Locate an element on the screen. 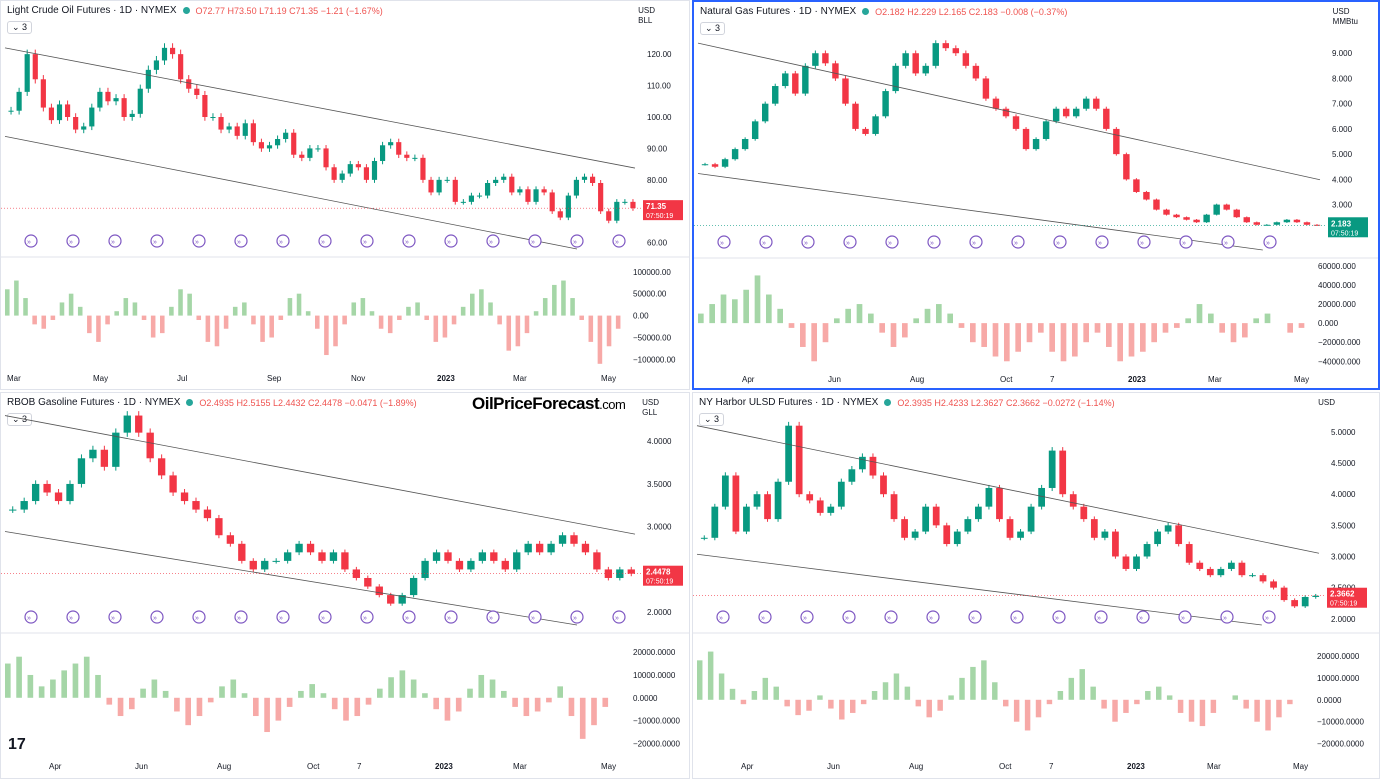  currency-unit: USD is located at coordinates (1326, 402).